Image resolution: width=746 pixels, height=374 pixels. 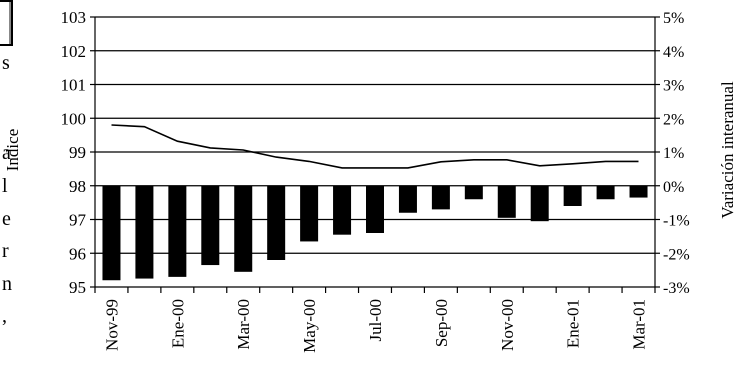 What do you see at coordinates (441, 323) in the screenshot?
I see `x-tick-label: Sep-00` at bounding box center [441, 323].